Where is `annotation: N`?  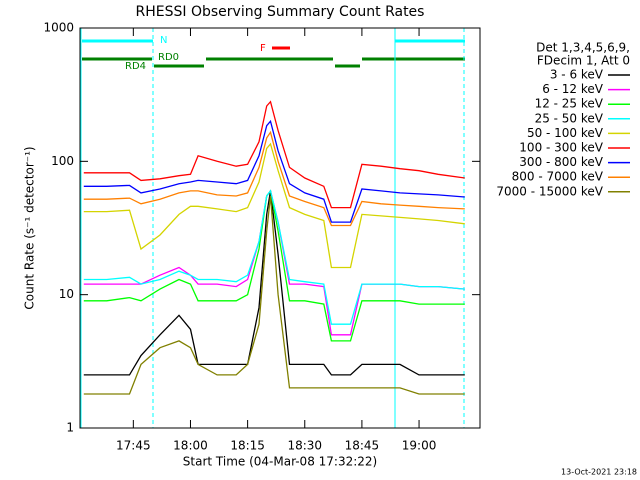
annotation: N is located at coordinates (163, 40).